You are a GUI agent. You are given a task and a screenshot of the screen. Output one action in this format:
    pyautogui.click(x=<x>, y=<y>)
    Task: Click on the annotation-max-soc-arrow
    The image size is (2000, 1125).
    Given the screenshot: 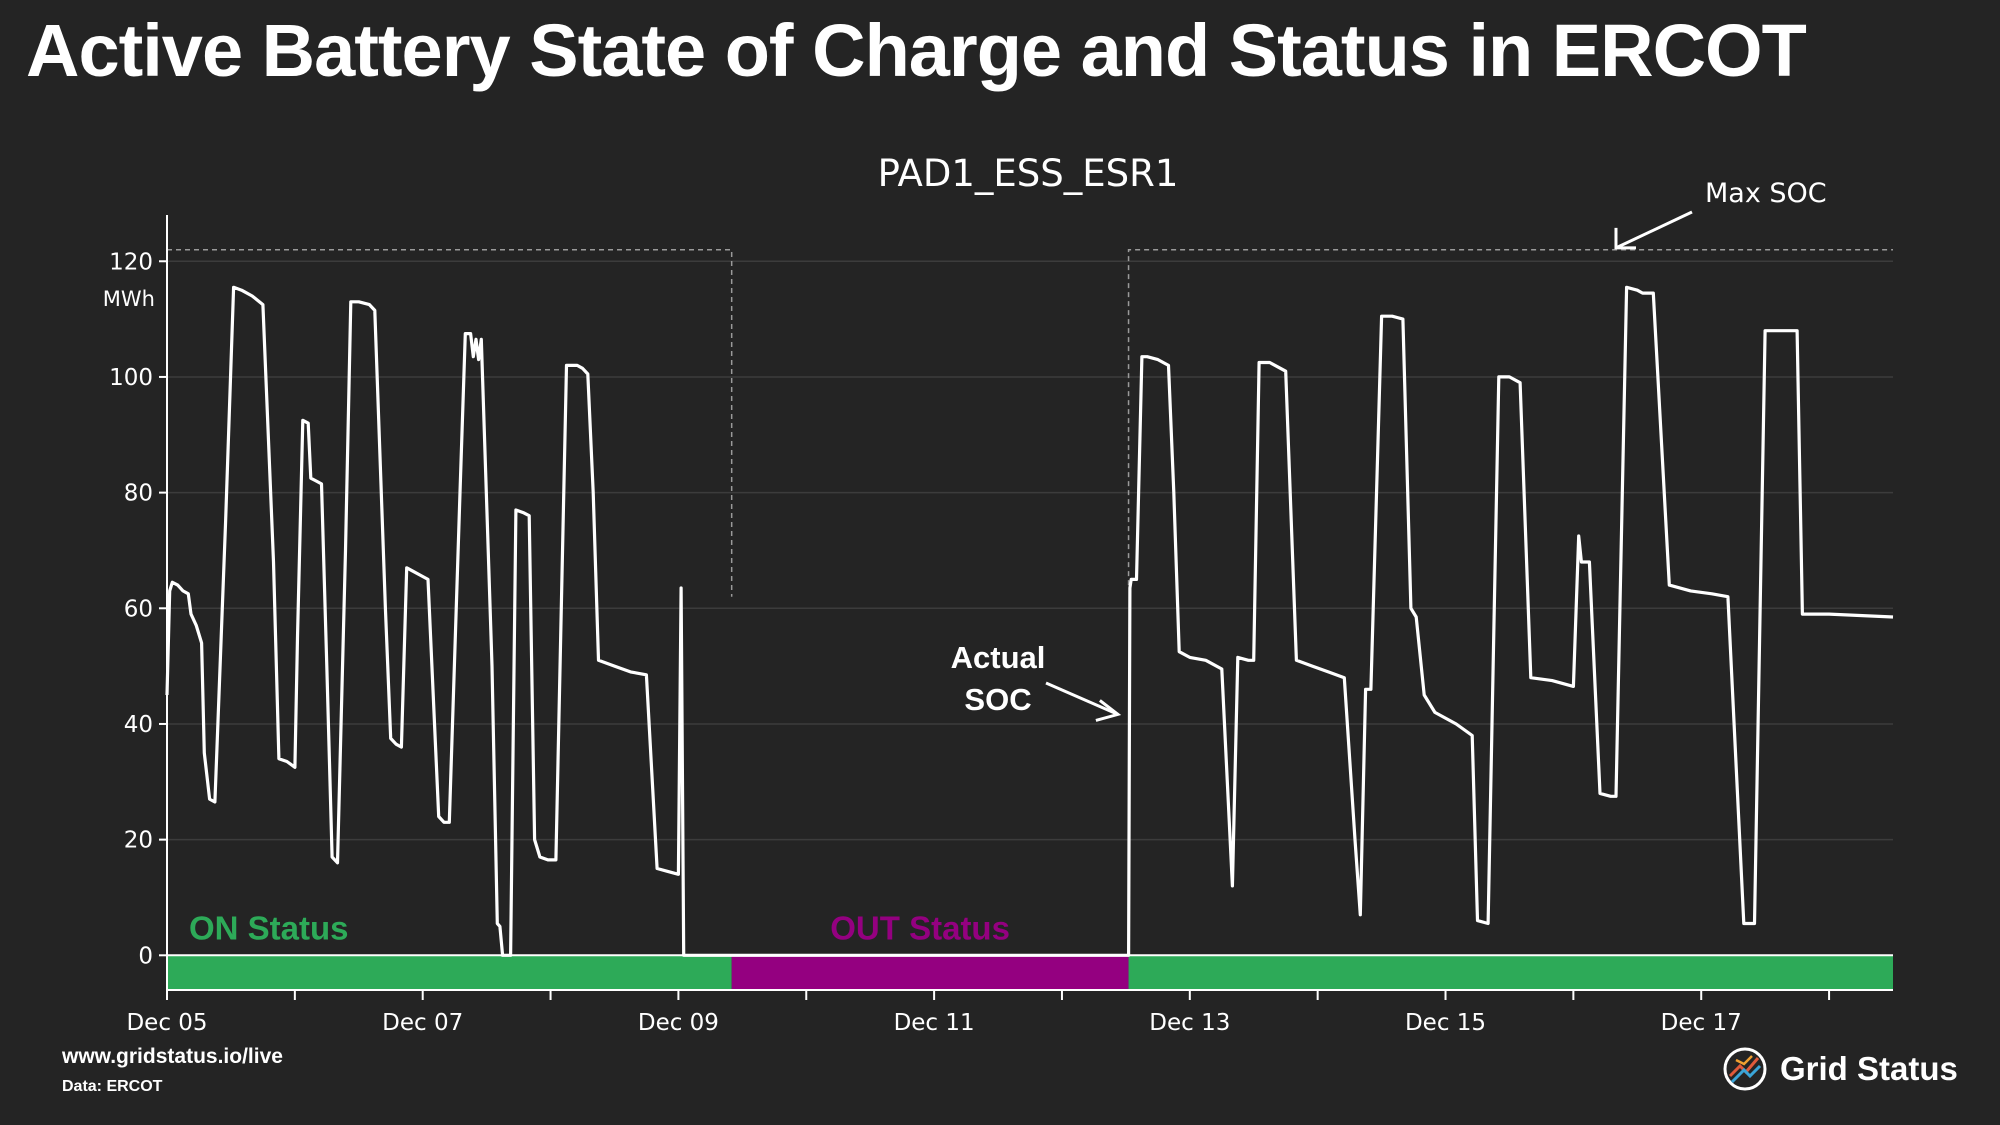 What is the action you would take?
    pyautogui.click(x=1654, y=230)
    